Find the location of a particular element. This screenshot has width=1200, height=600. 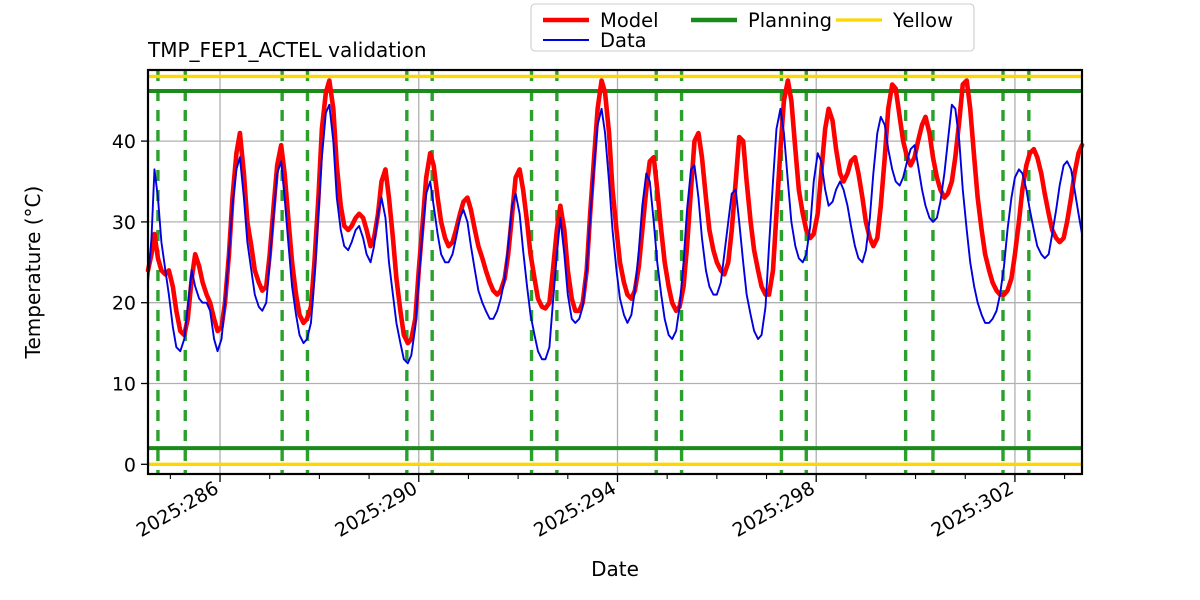

x-axis-title: Date is located at coordinates (615, 569).